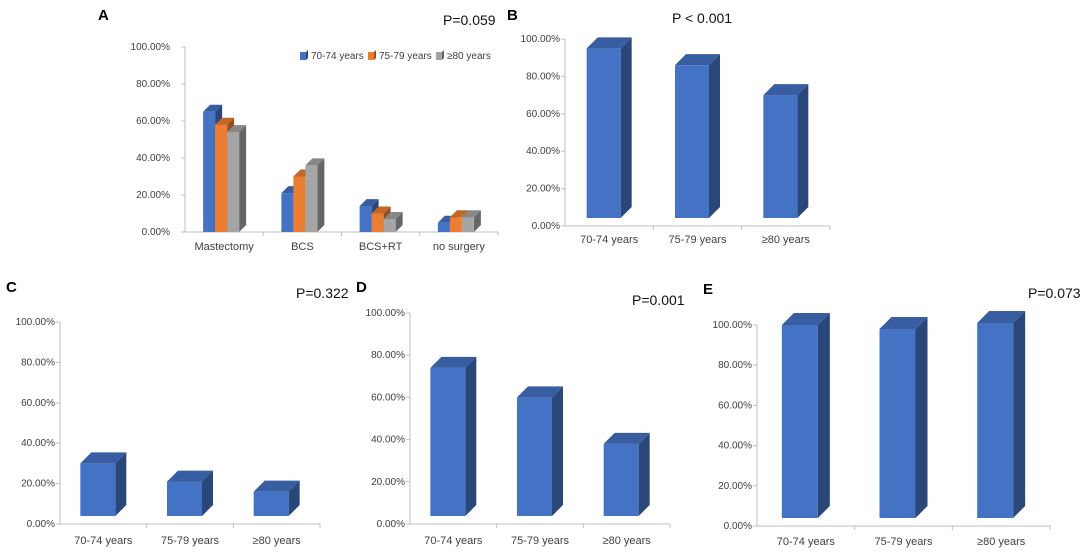  Describe the element at coordinates (469, 56) in the screenshot. I see `legend-label: ≥80 years` at that location.